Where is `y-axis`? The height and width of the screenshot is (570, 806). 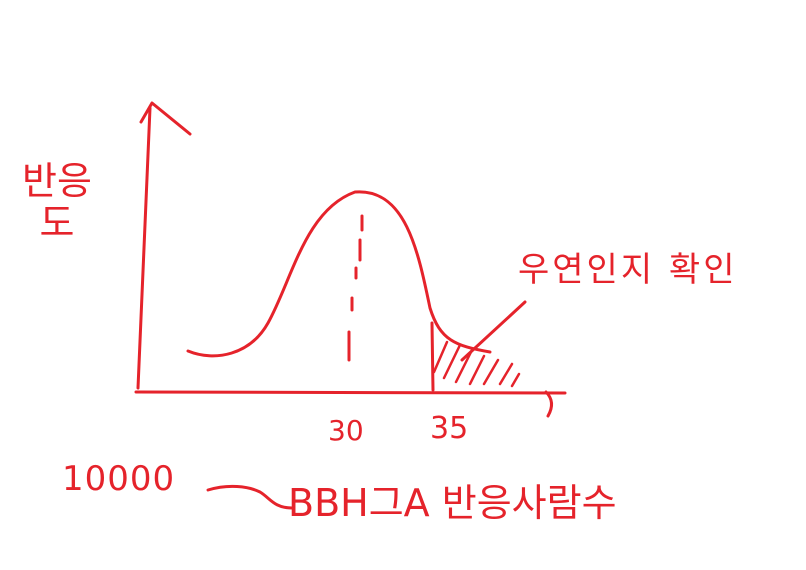
y-axis is located at coordinates (144, 248).